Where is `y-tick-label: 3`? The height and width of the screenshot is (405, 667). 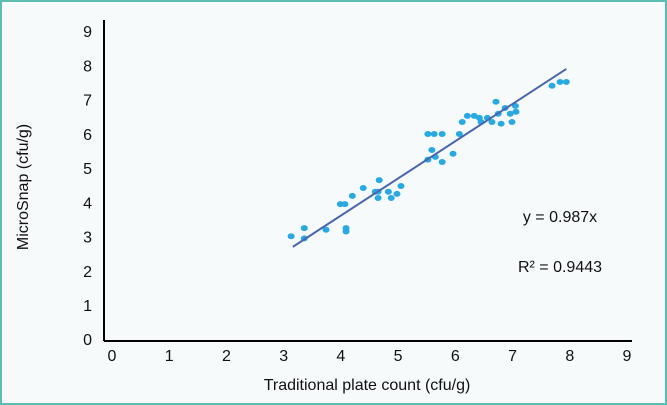 y-tick-label: 3 is located at coordinates (87, 238).